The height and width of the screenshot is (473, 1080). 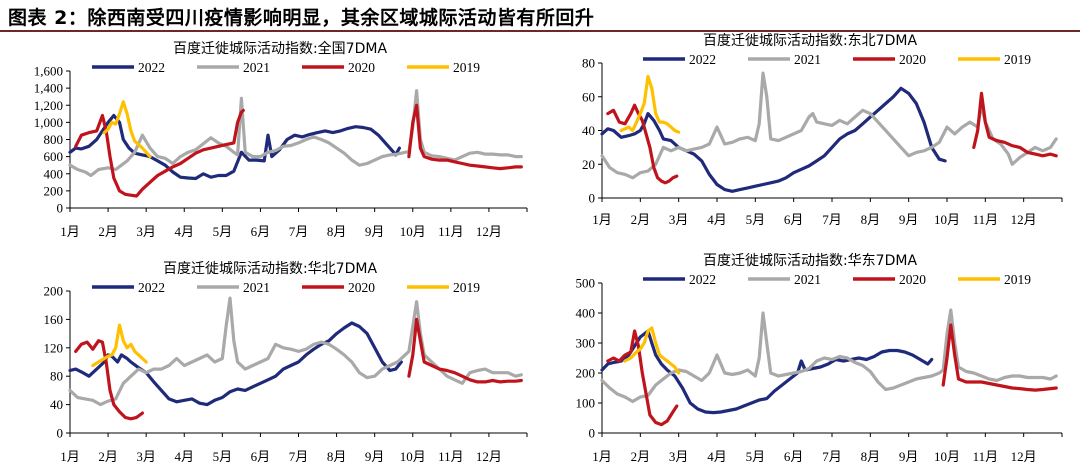 I want to click on chart-title: 百度迁徙城际活动指数:华北7DMA, so click(x=270, y=269).